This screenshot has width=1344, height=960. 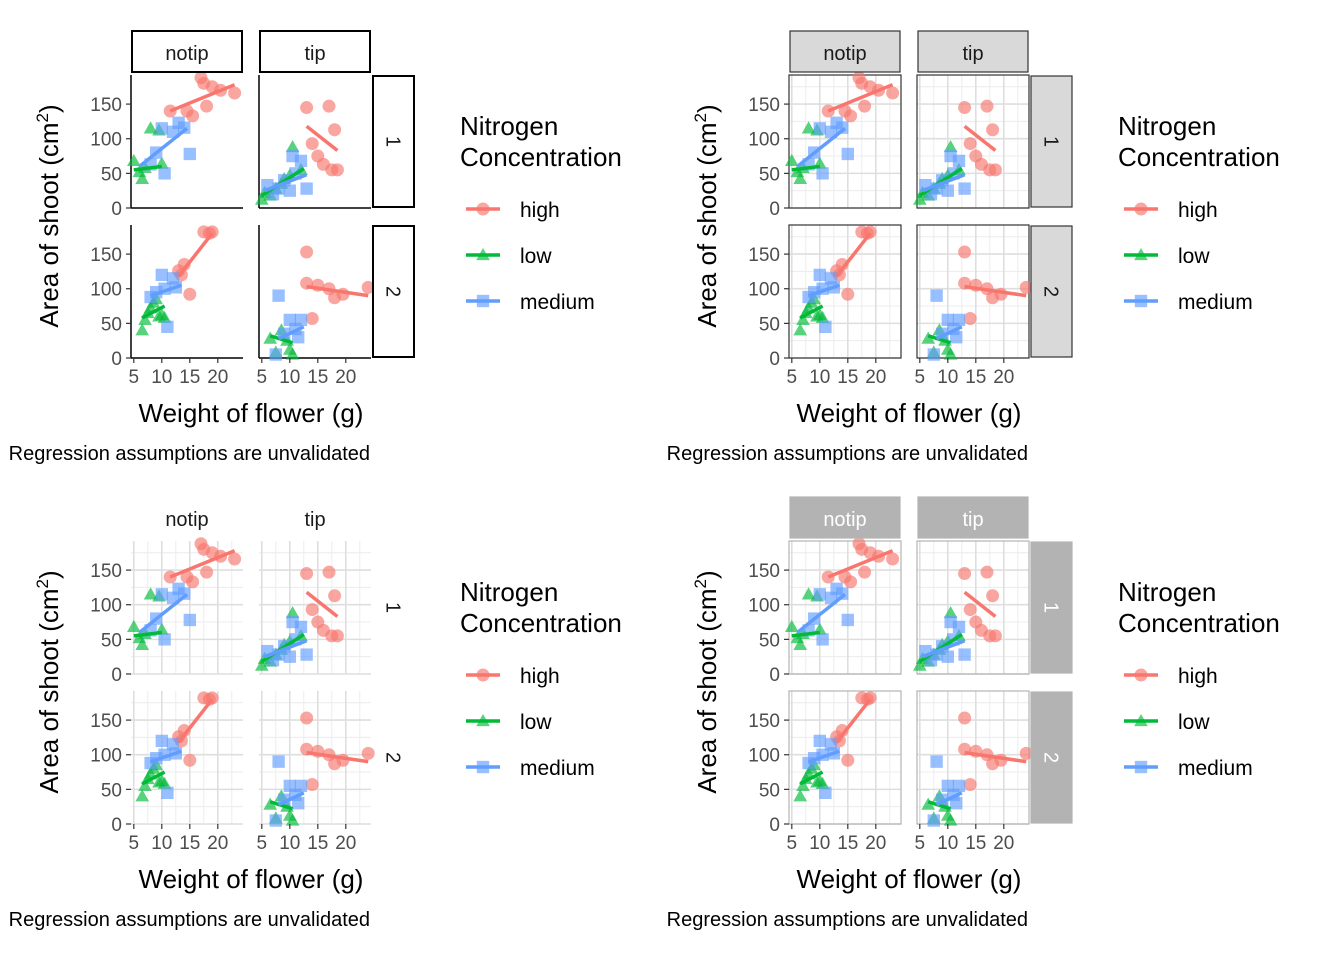 I want to click on legend-label: medium, so click(x=1215, y=768).